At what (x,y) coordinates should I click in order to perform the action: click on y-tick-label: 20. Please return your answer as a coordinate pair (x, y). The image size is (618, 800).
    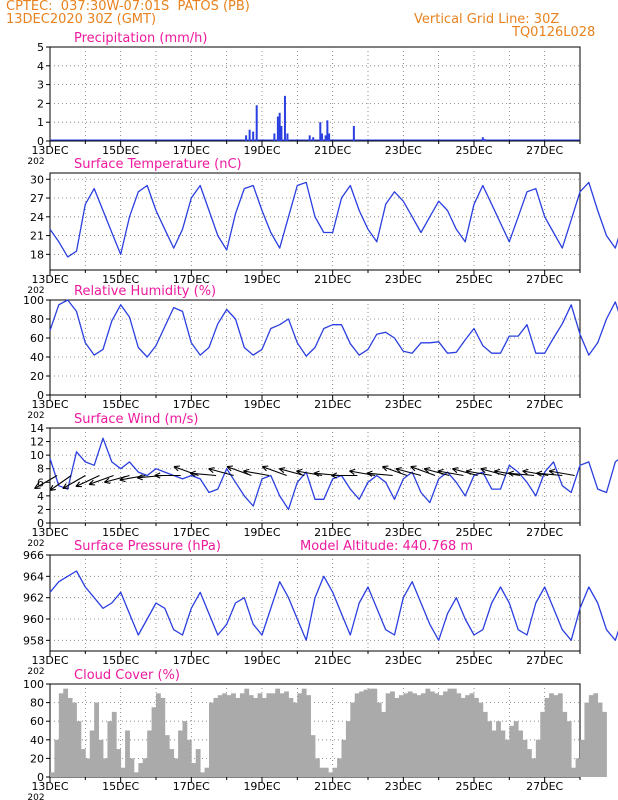
    Looking at the image, I should click on (37, 758).